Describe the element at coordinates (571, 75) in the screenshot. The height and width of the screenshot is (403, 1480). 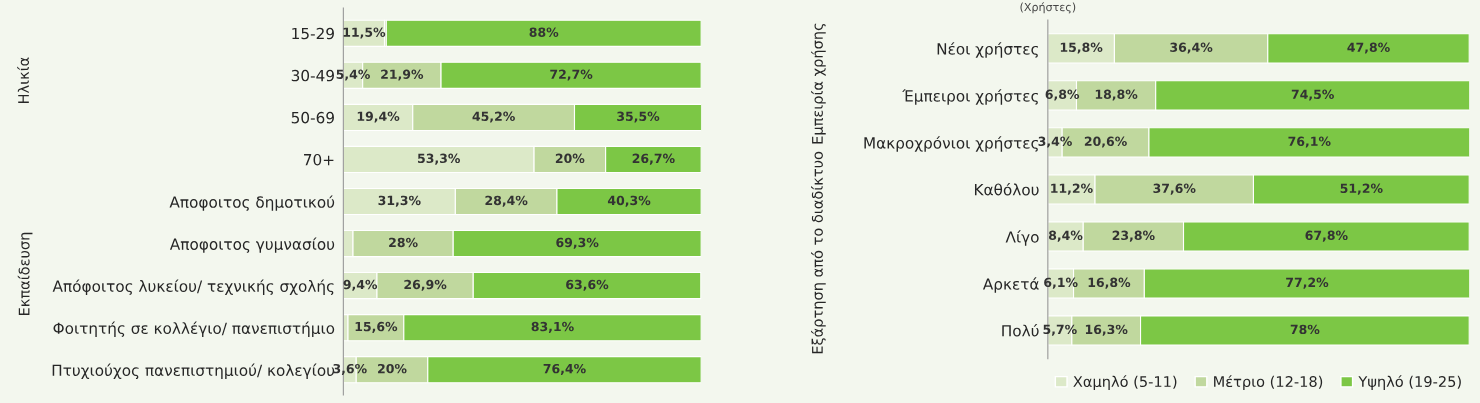
I see `data-label: 72,7%` at that location.